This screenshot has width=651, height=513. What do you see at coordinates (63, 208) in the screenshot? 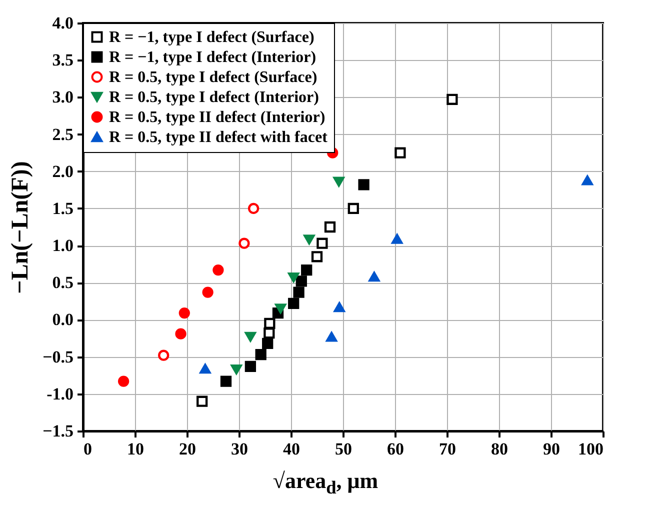
I see `y-tick-label: 1.5` at bounding box center [63, 208].